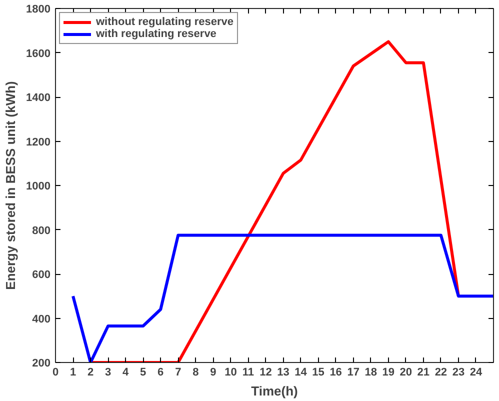 This screenshot has height=401, width=499. Describe the element at coordinates (38, 98) in the screenshot. I see `y-tick-label: 1400` at that location.